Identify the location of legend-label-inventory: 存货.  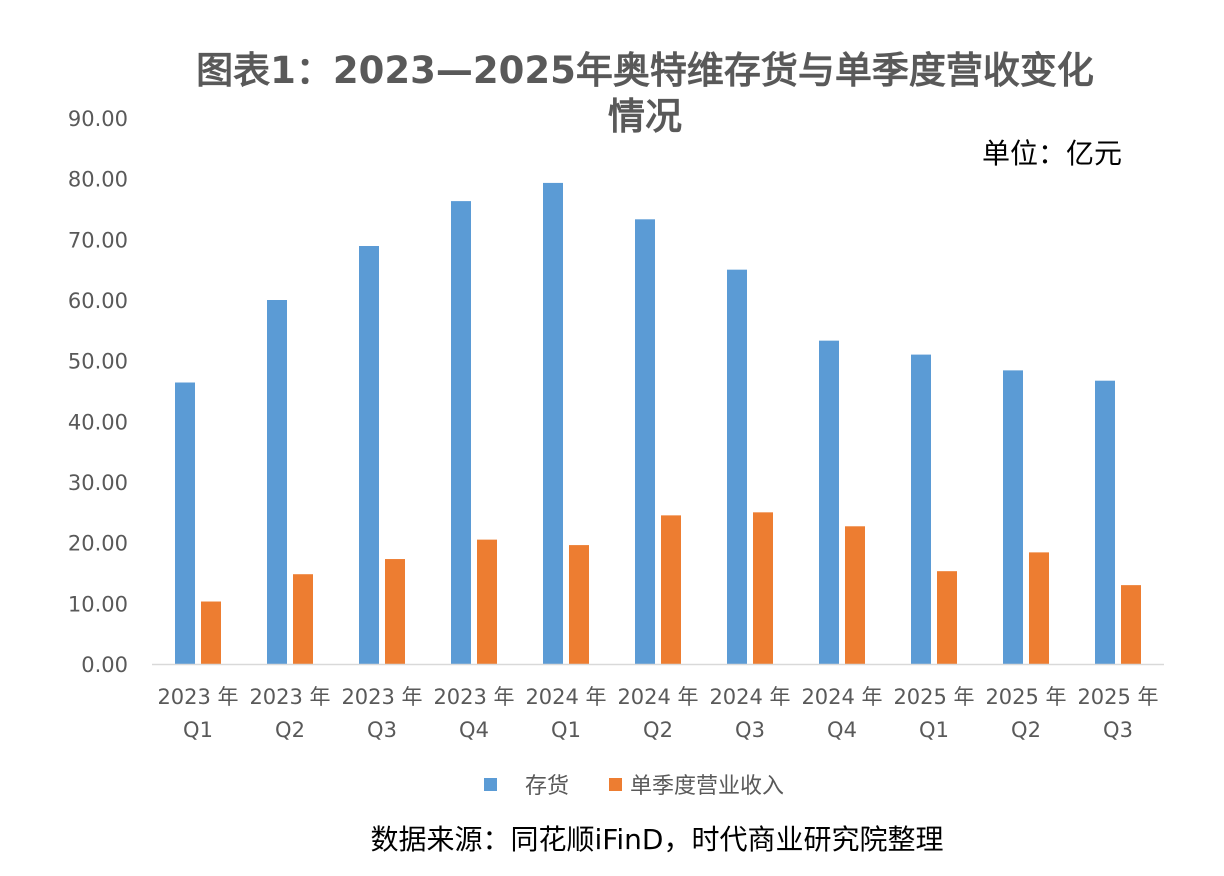
(547, 786).